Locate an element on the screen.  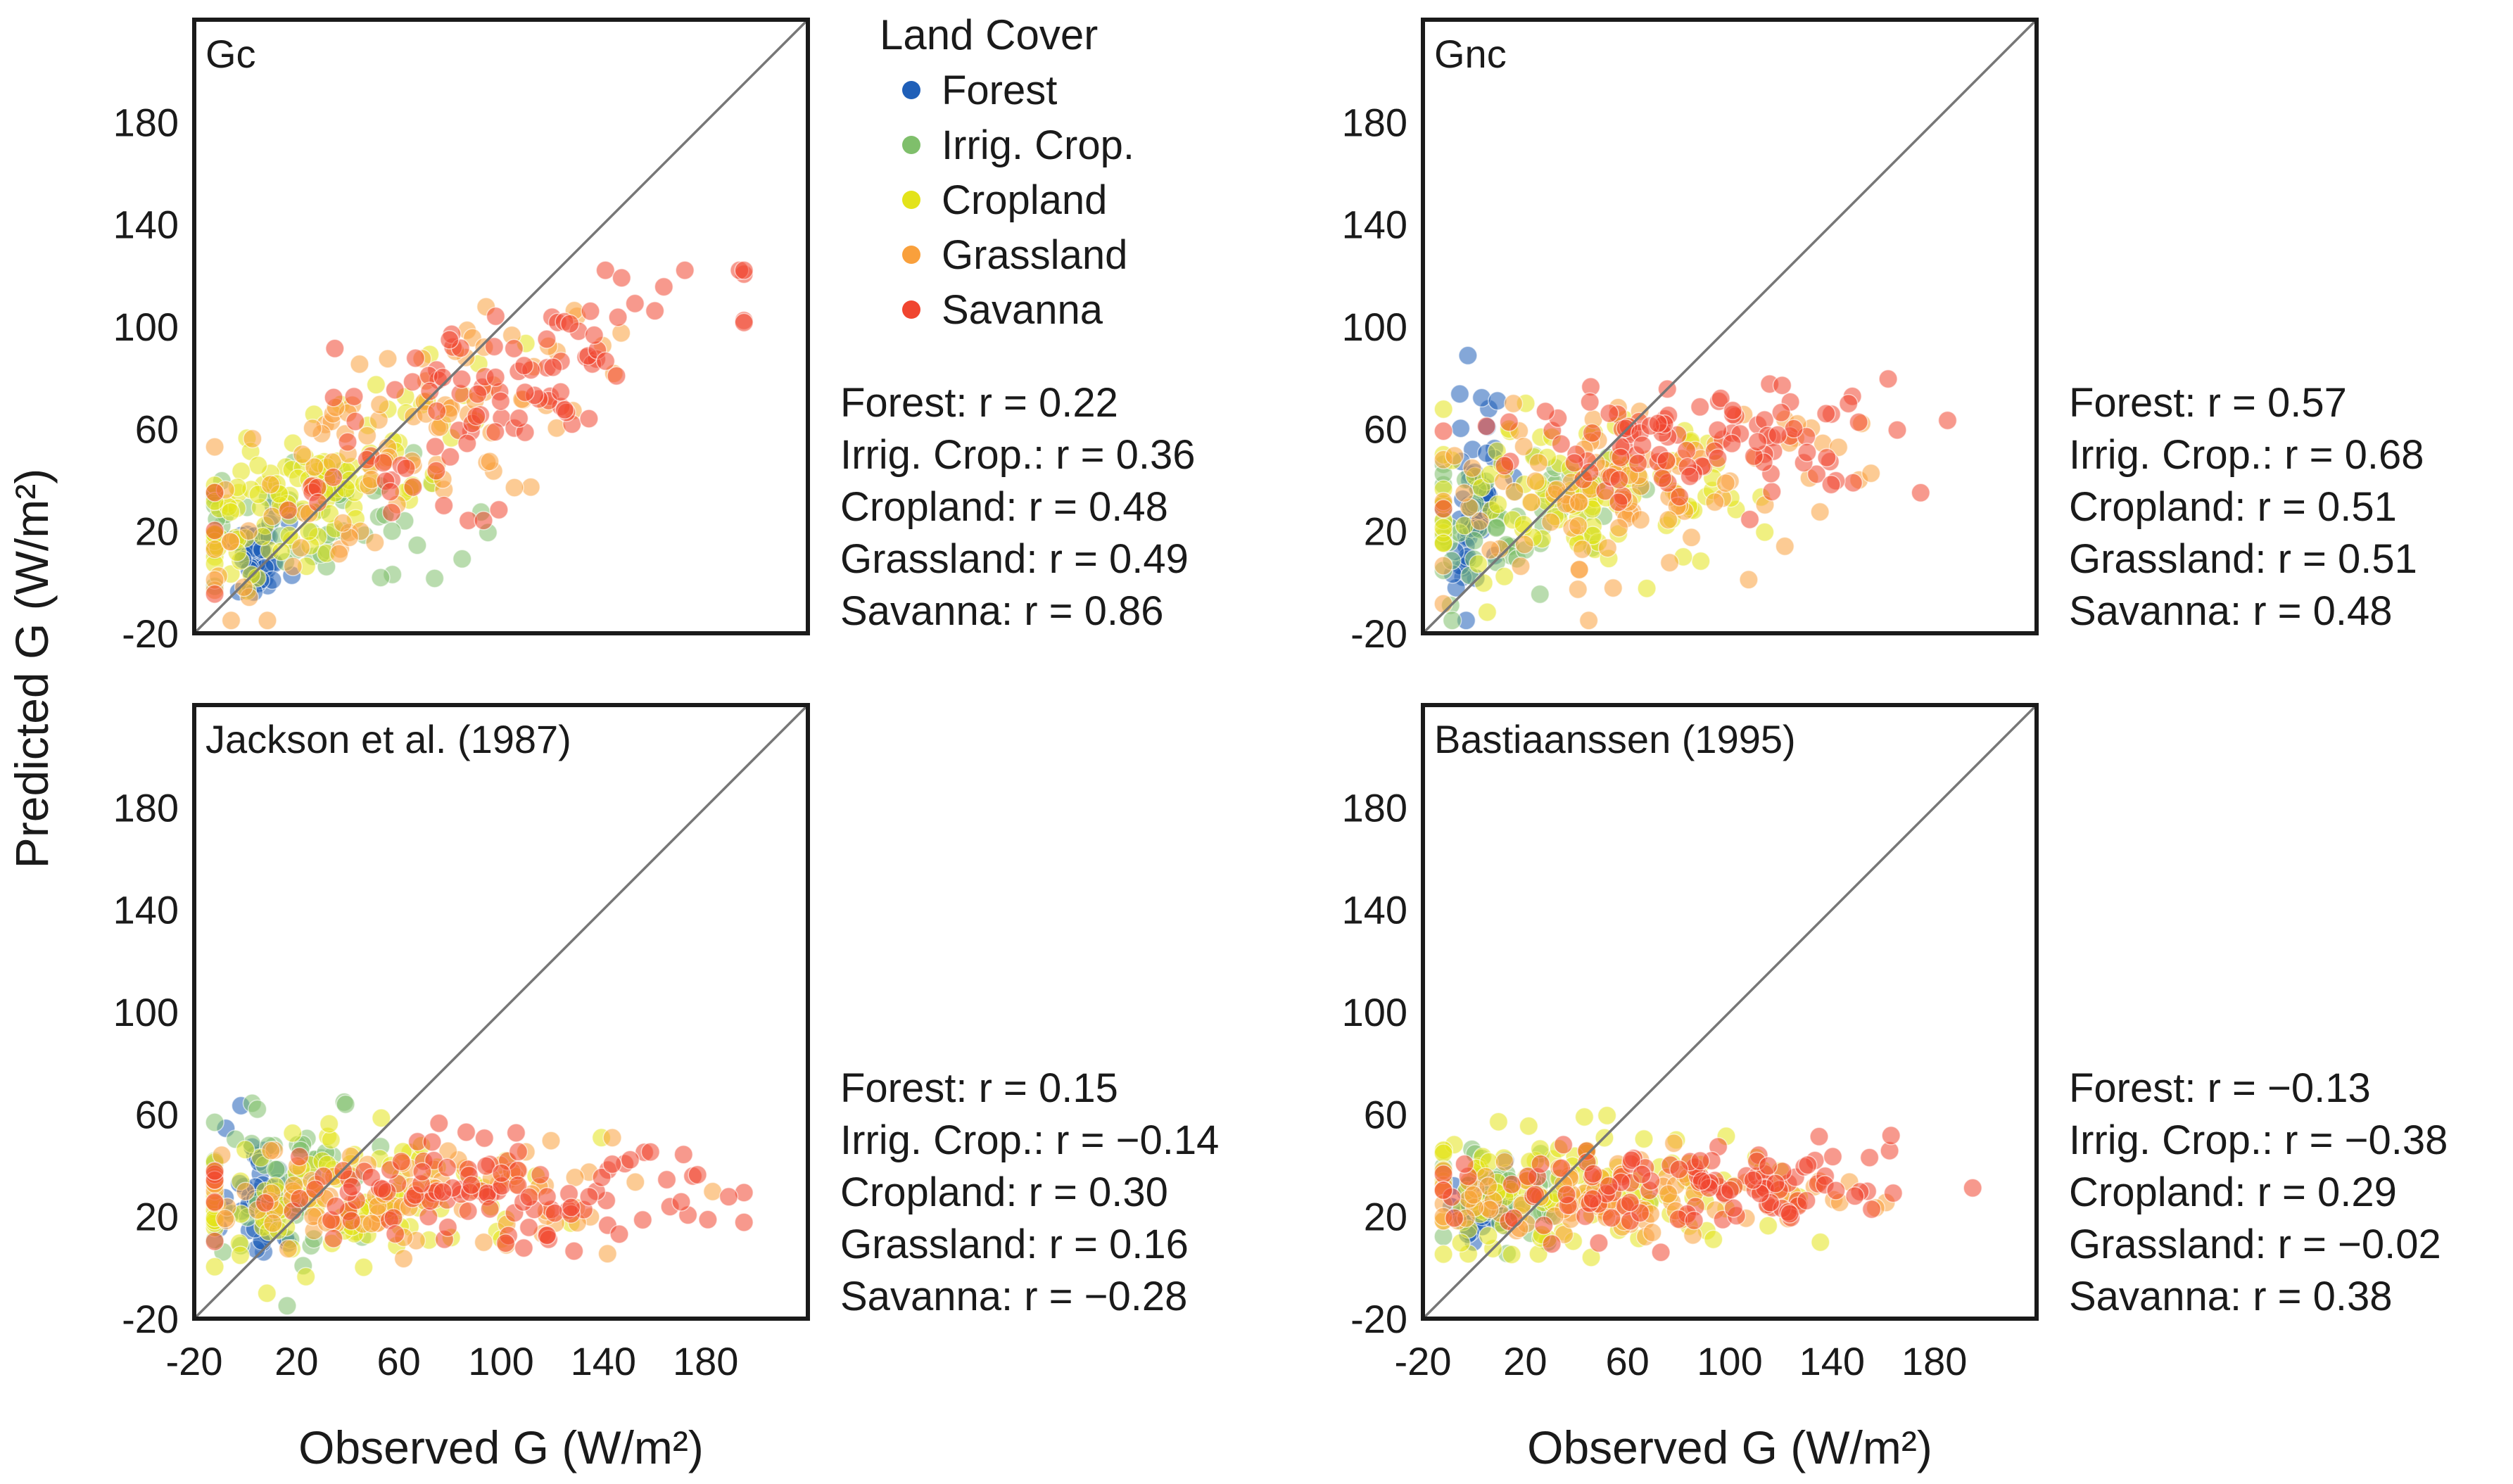
y-axis-title: Predicted G (W/m²) is located at coordinates (32, 668).